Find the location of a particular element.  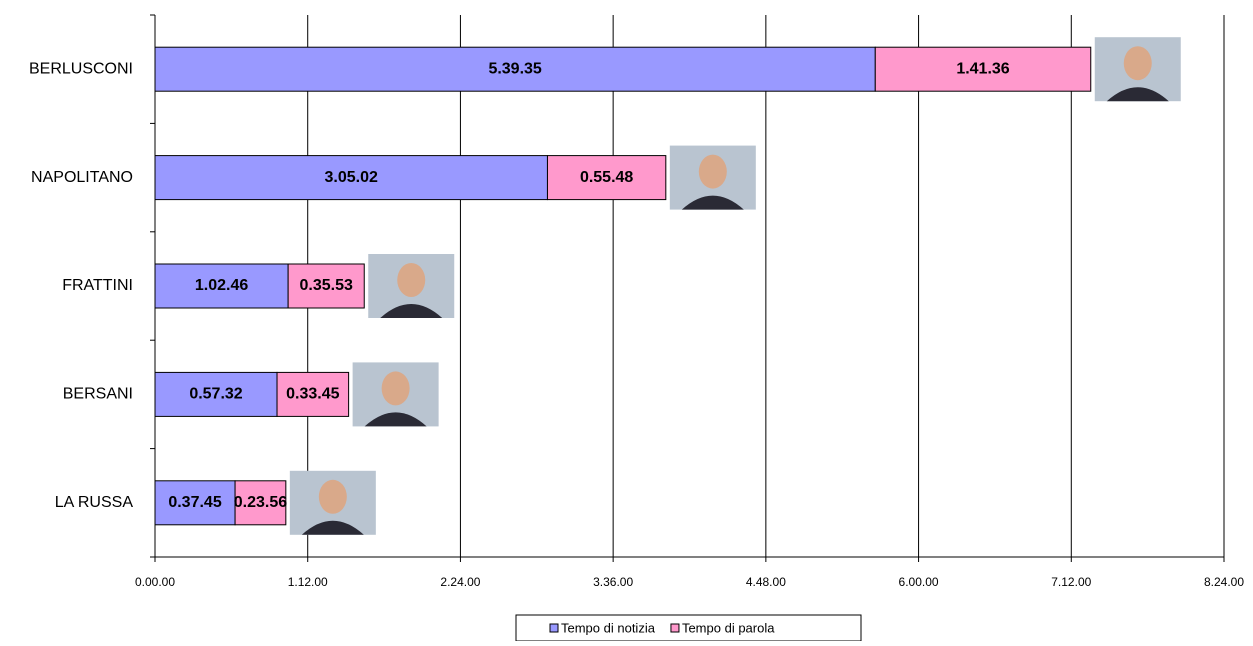

value-label: 1.41.36 is located at coordinates (982, 68).